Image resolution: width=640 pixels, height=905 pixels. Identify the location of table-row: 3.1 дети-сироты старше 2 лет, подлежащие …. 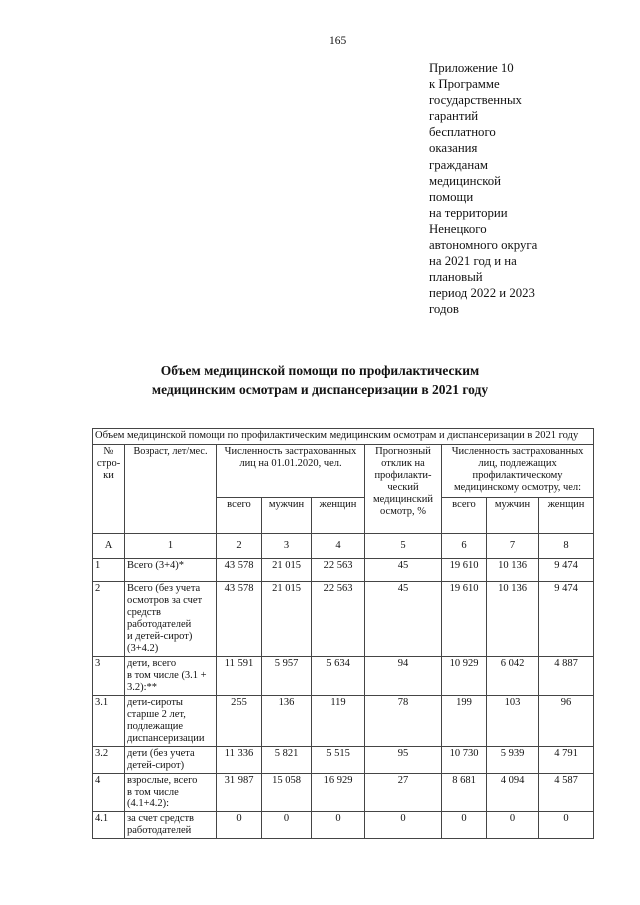
(343, 720).